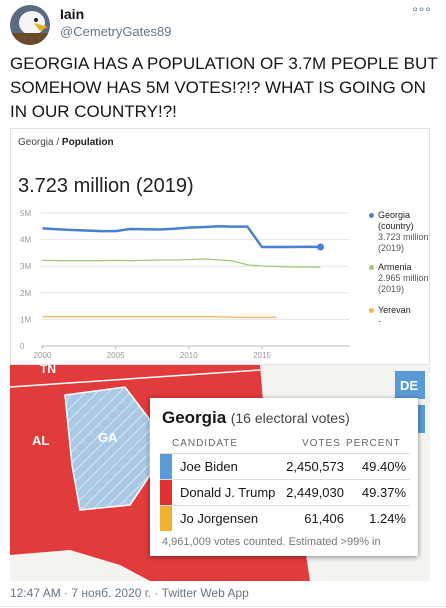  What do you see at coordinates (87, 142) in the screenshot?
I see `crumb: Population` at bounding box center [87, 142].